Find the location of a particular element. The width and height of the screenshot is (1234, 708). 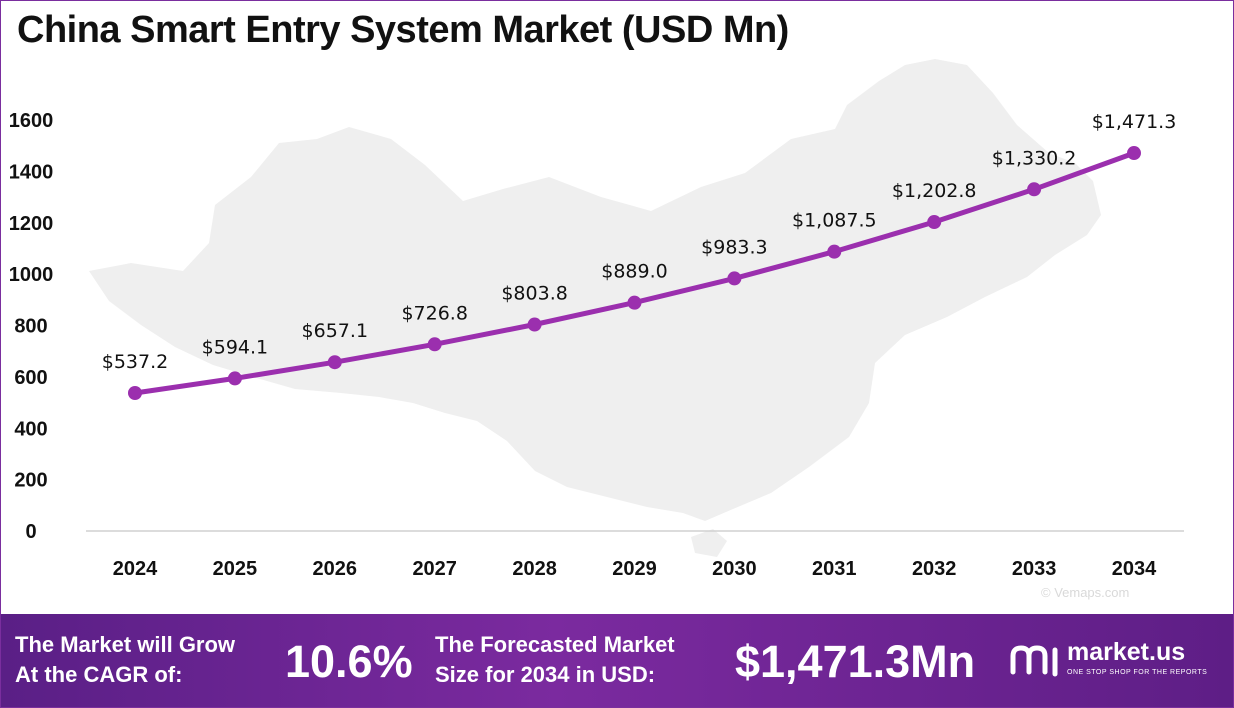

x-tick-label: 2032 is located at coordinates (934, 569).